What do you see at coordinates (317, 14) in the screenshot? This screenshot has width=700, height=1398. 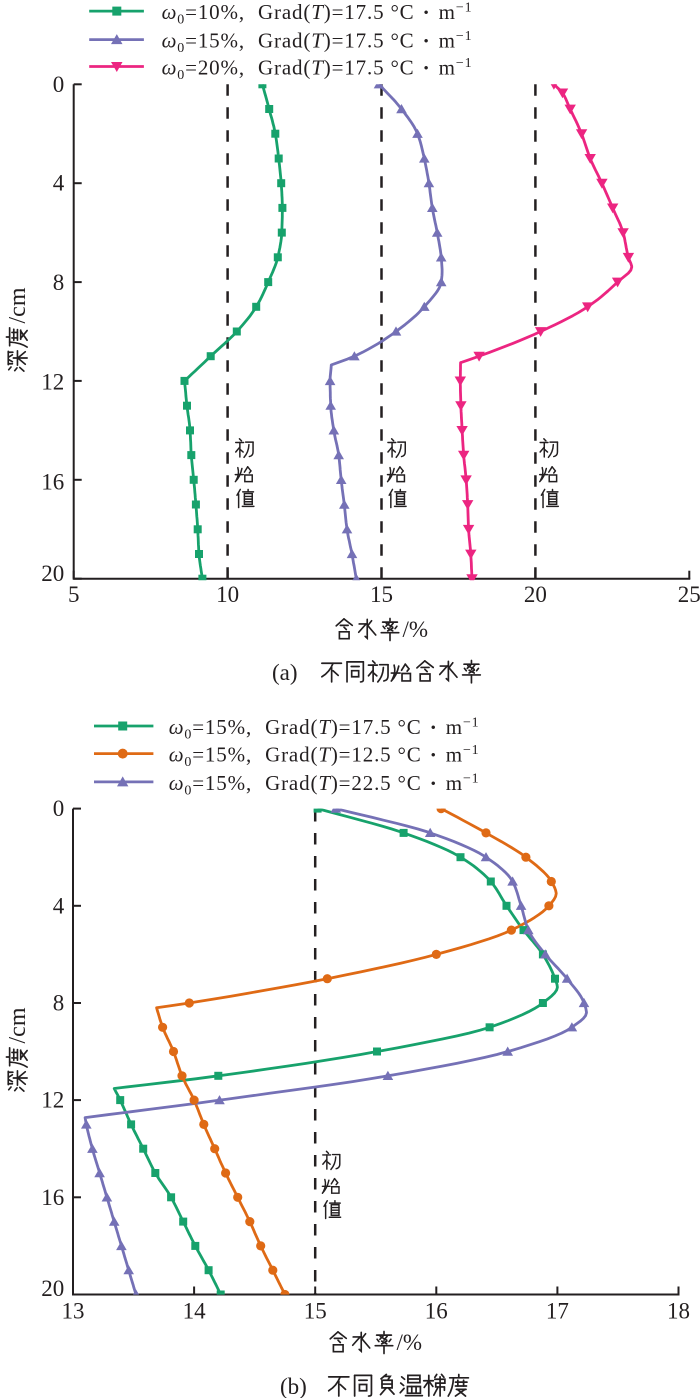 I see `svg-text:ω0=10%,Grad(T)=17.5°C•m−1: ω0=10%, Grad(T)=17.5 °C • m−1` at bounding box center [317, 14].